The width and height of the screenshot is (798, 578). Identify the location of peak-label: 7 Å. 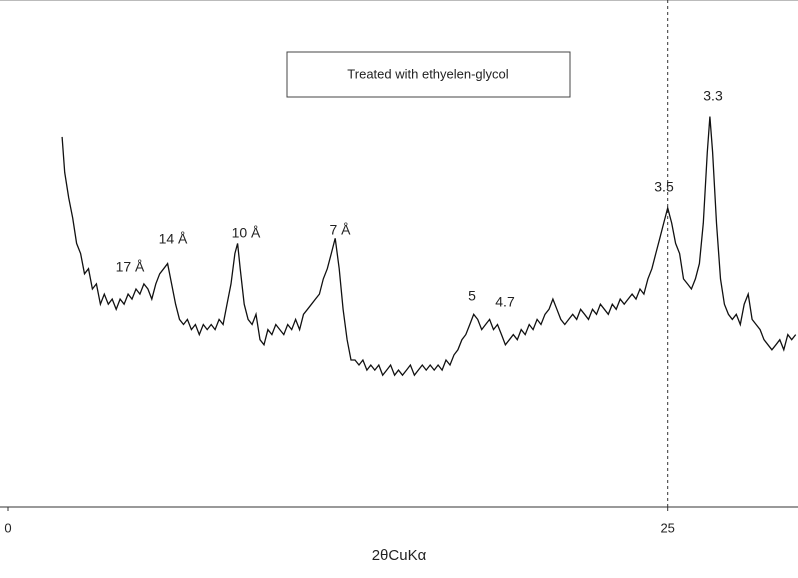
(340, 230).